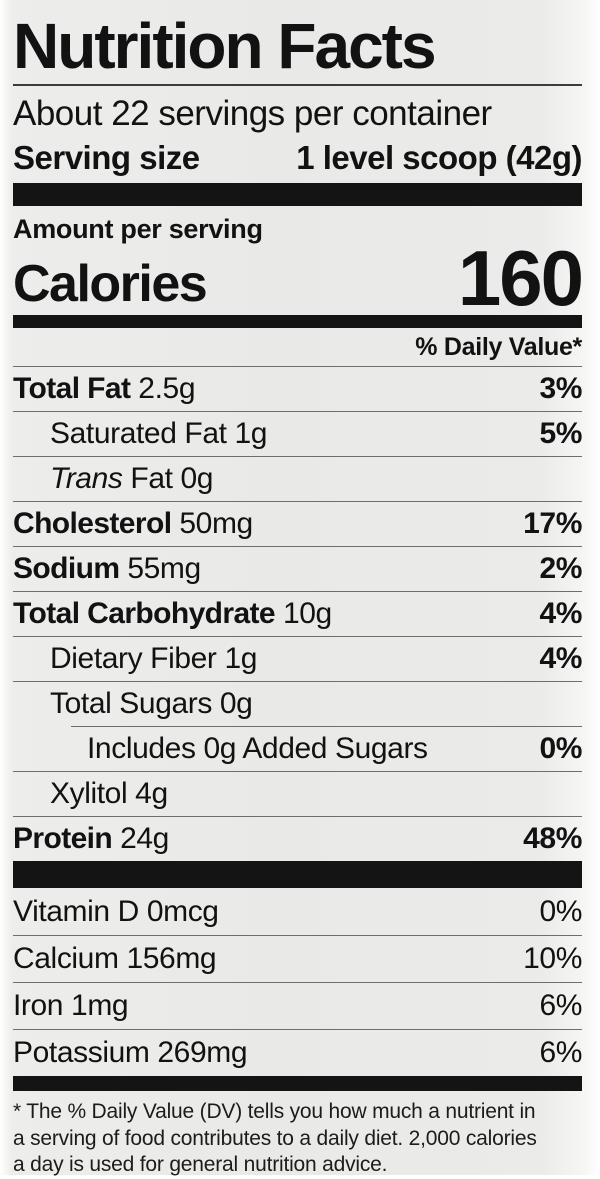 The width and height of the screenshot is (600, 1179). What do you see at coordinates (552, 958) in the screenshot?
I see `daily-value-percent: 10%` at bounding box center [552, 958].